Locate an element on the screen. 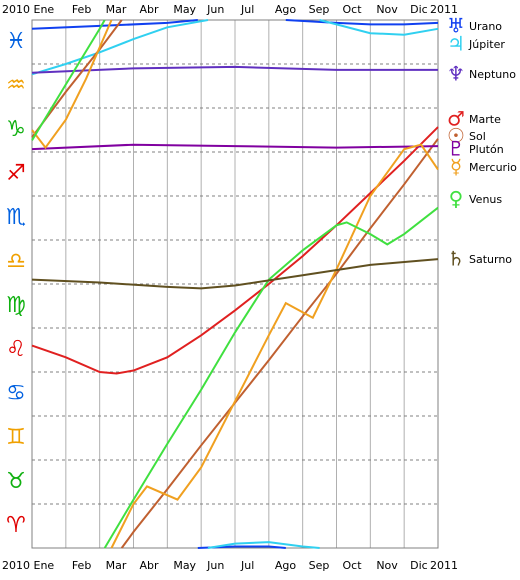 The width and height of the screenshot is (520, 580). legend-symbol: ♄ is located at coordinates (456, 259).